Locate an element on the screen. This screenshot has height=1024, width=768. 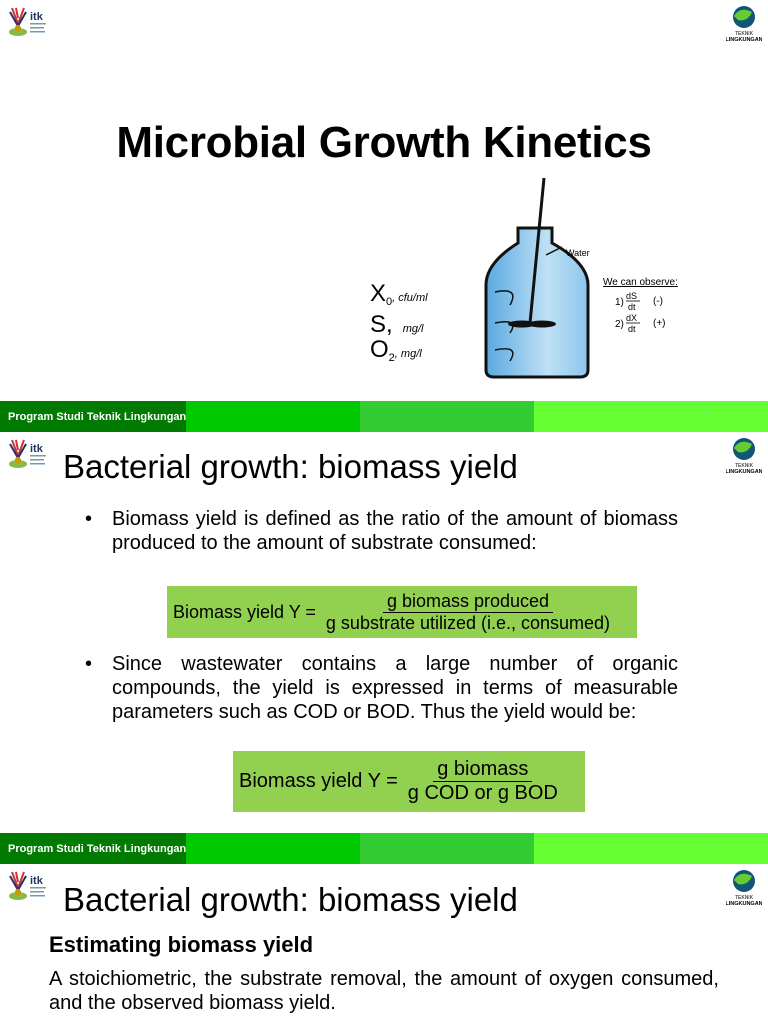
o2-label: O2, mg/l is located at coordinates (396, 350).